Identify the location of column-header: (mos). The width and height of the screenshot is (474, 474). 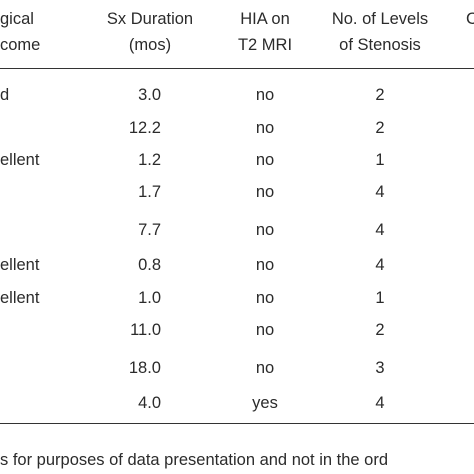
(150, 45).